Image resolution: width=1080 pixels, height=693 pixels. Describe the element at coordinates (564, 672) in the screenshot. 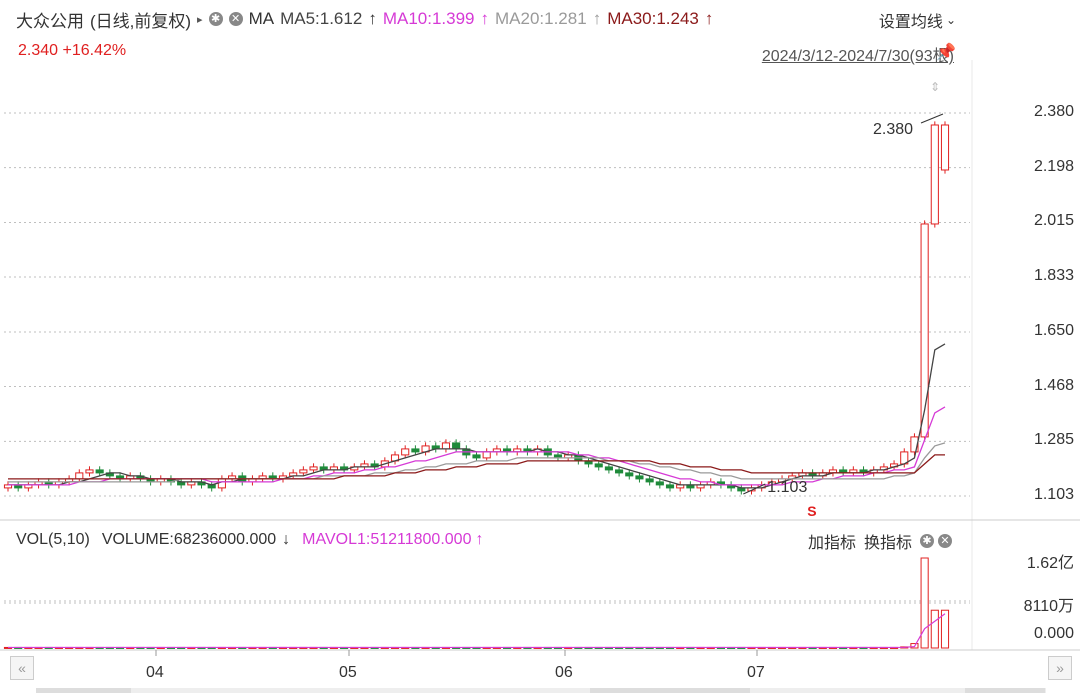

I see `x-tick-label: 06` at that location.